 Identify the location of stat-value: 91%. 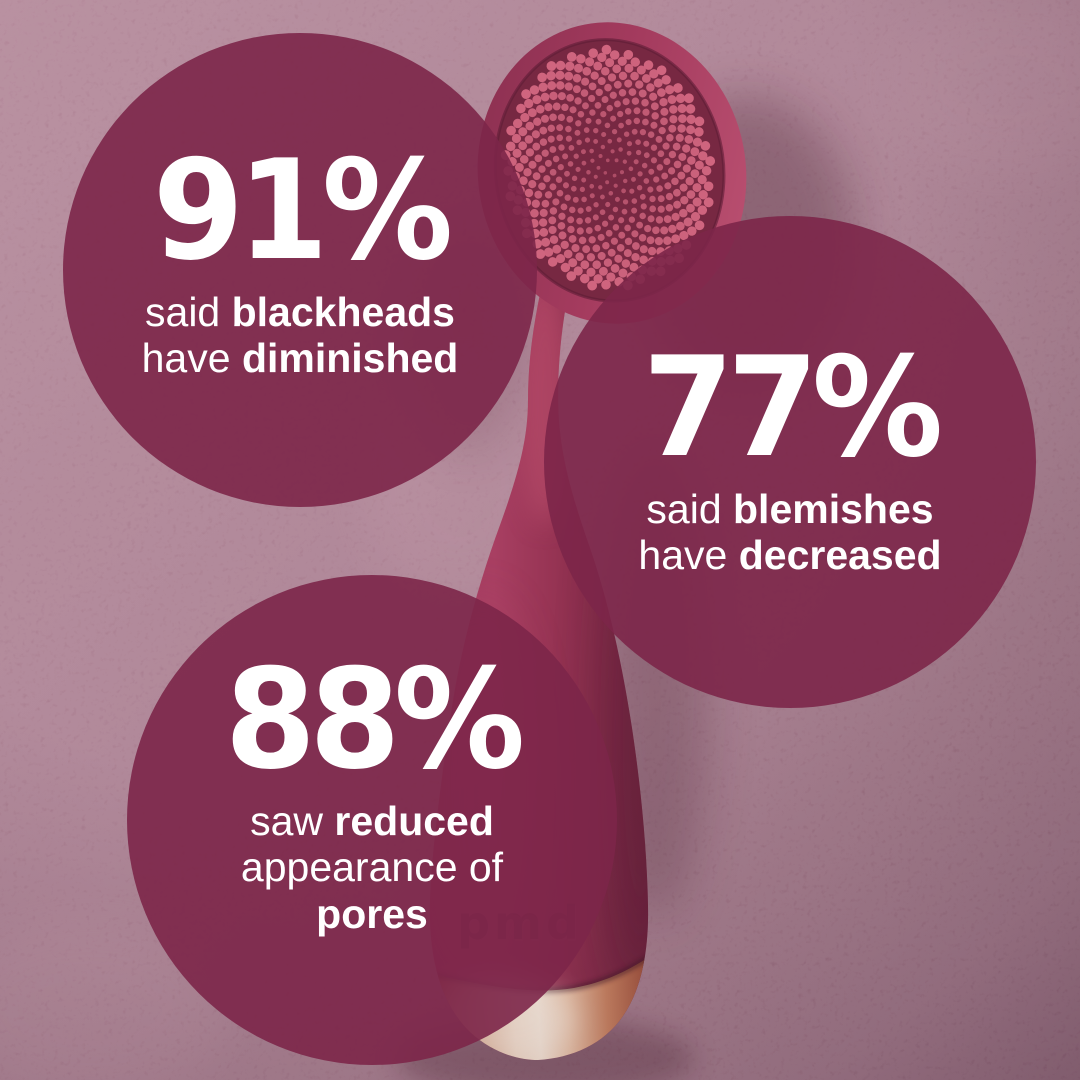
(303, 211).